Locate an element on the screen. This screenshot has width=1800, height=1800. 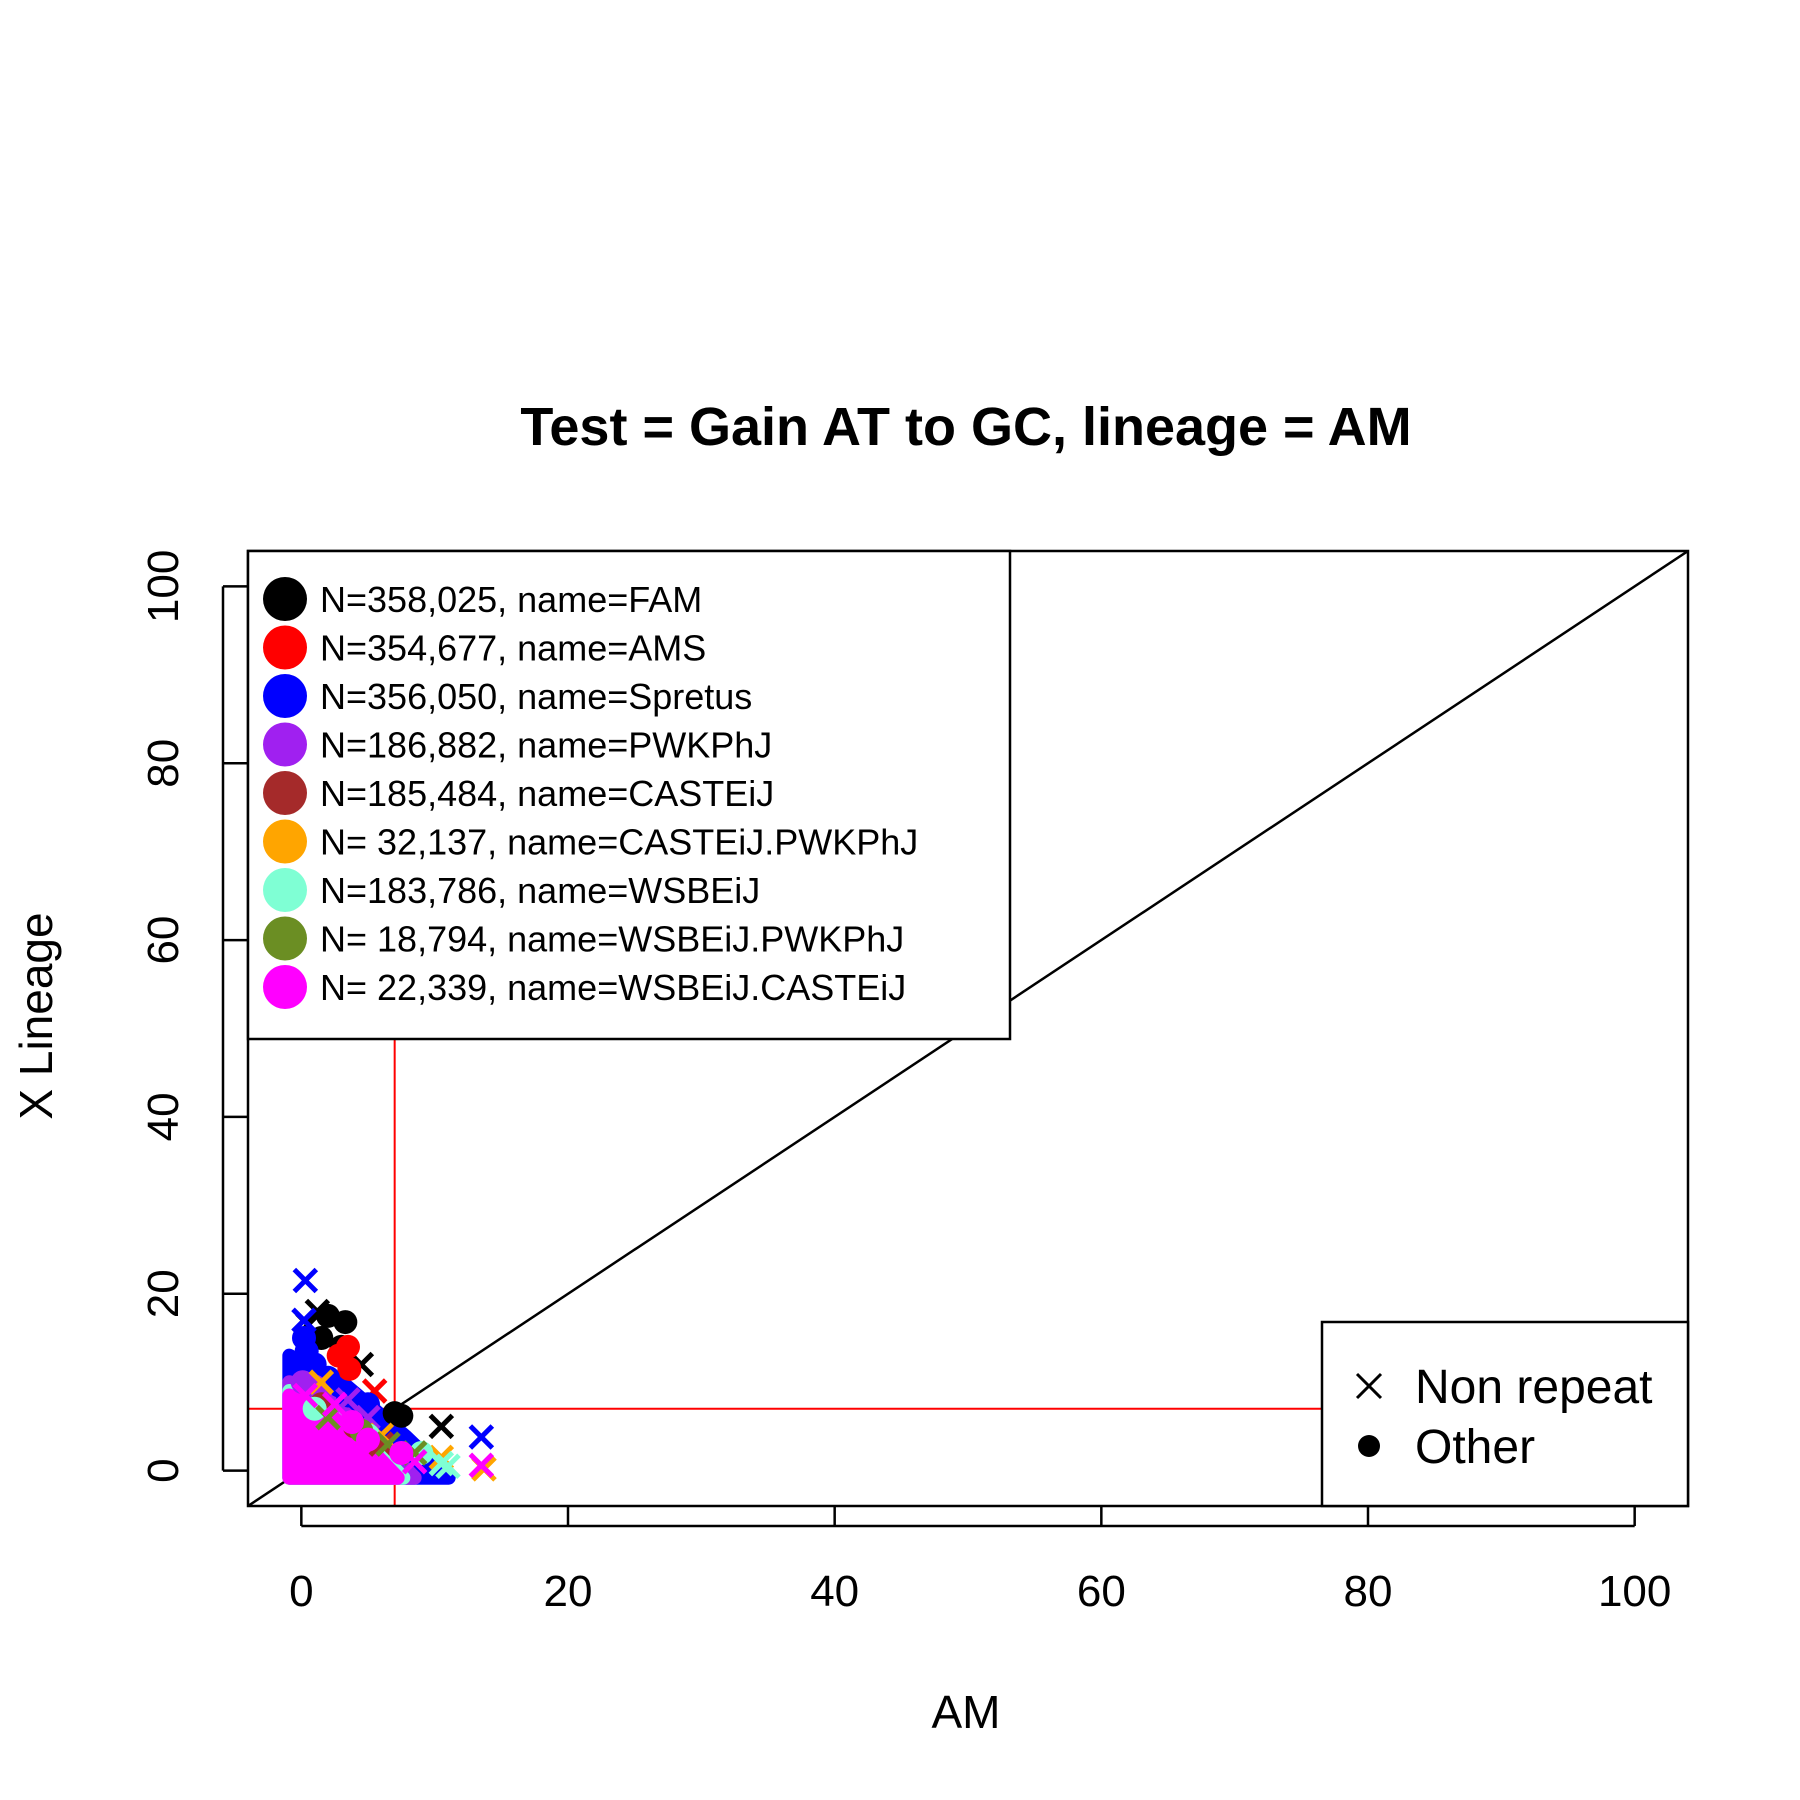
legend-label: N=358,025, name=FAM is located at coordinates (511, 599).